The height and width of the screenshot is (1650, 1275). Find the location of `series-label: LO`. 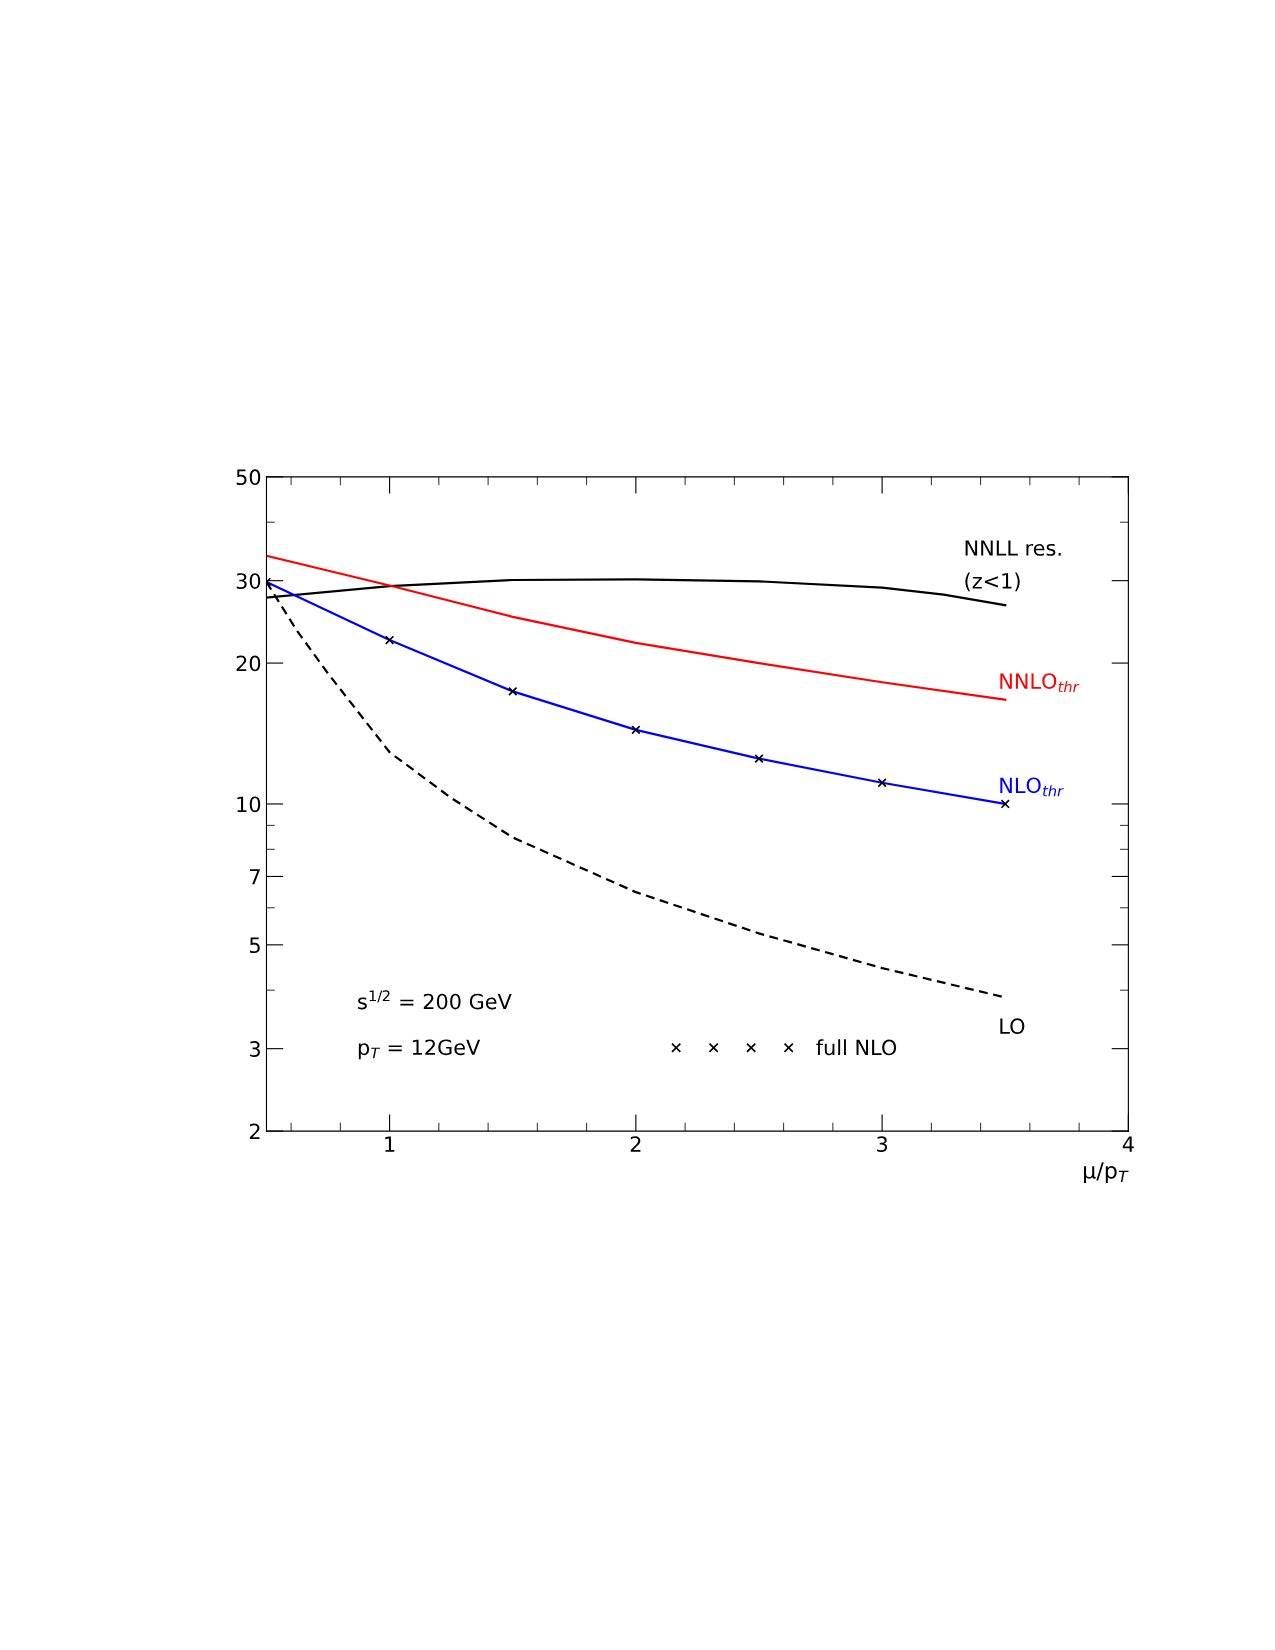

series-label: LO is located at coordinates (1012, 1026).